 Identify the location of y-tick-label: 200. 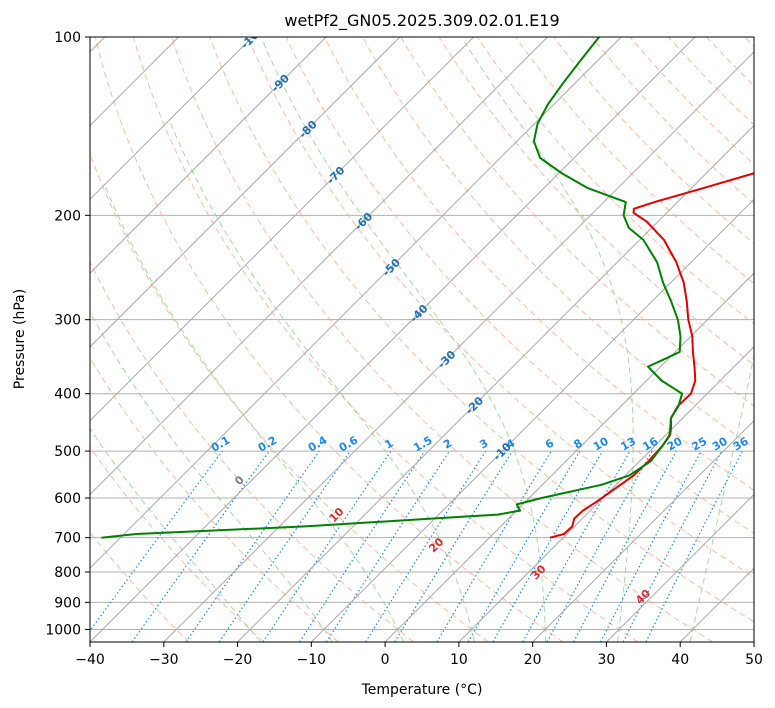
(67, 216).